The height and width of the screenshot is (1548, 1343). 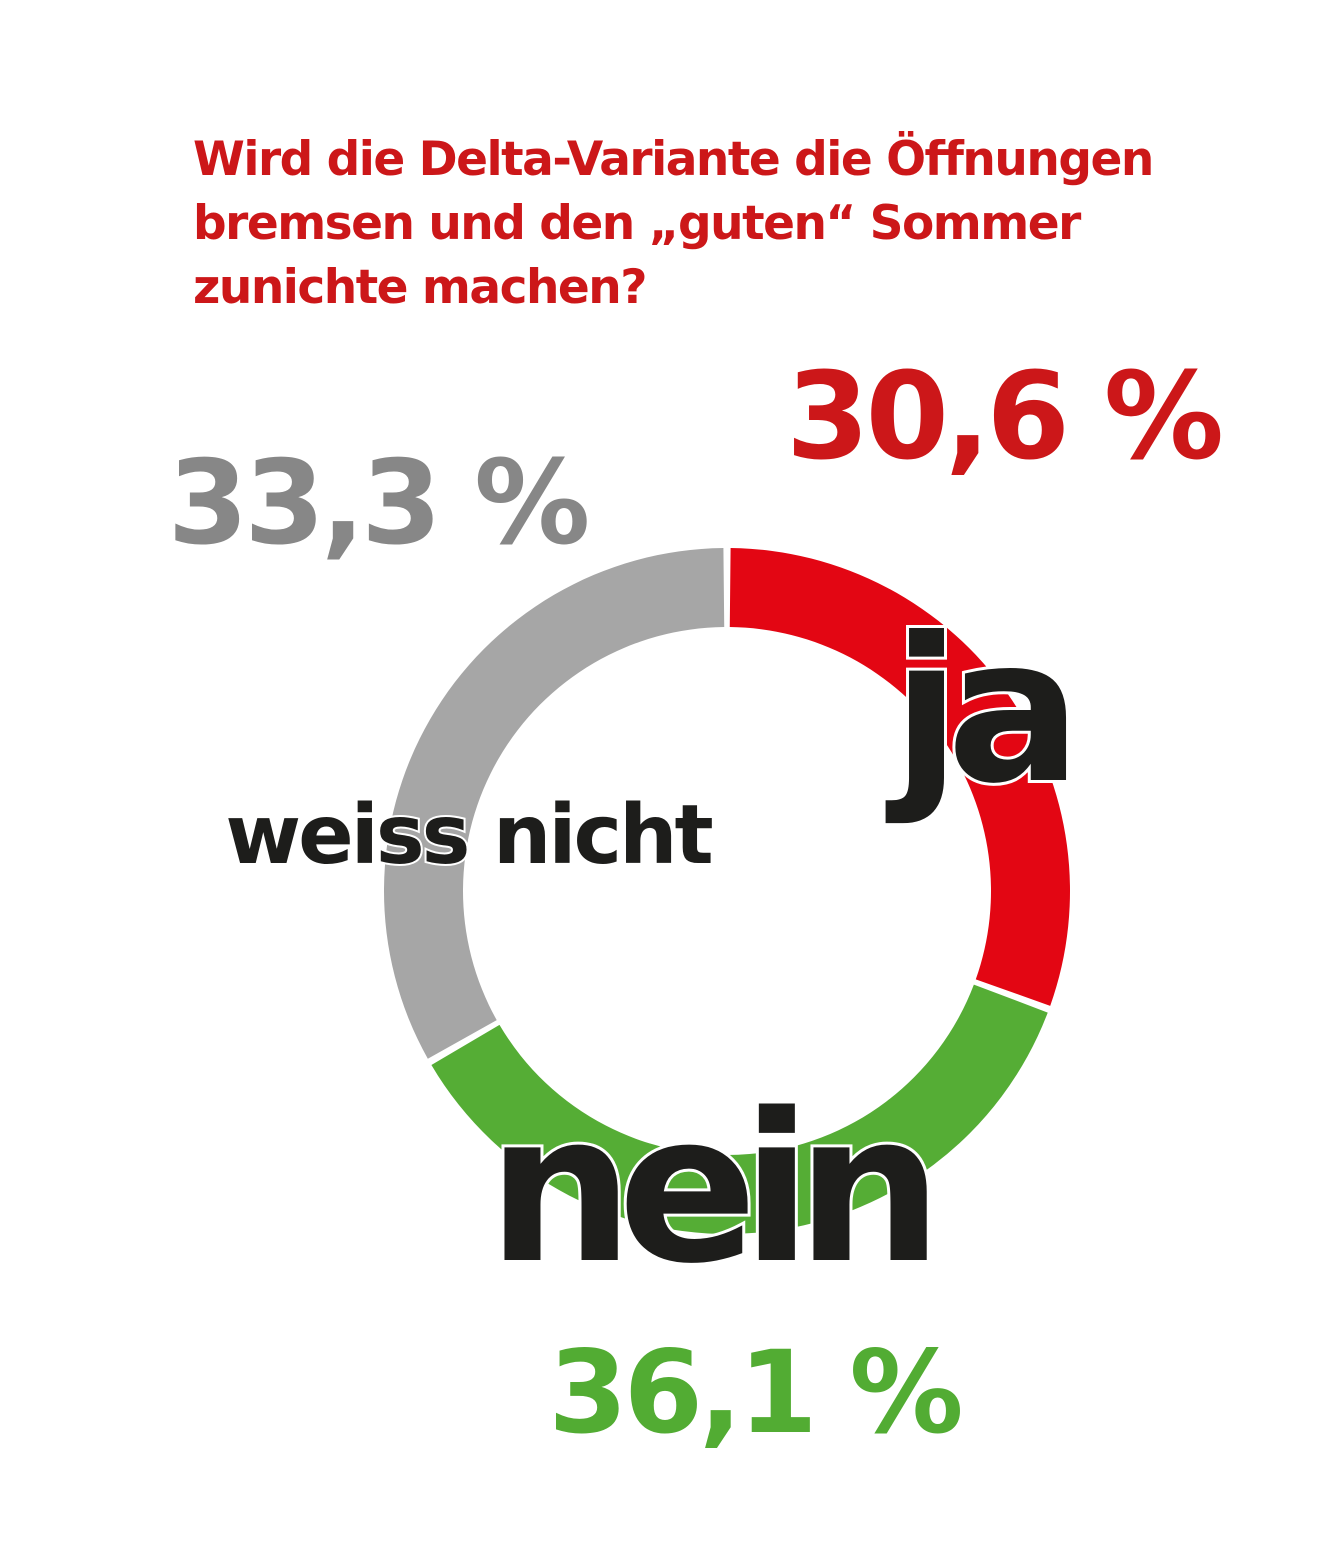 I want to click on donut-segment-ja, so click(x=899, y=777).